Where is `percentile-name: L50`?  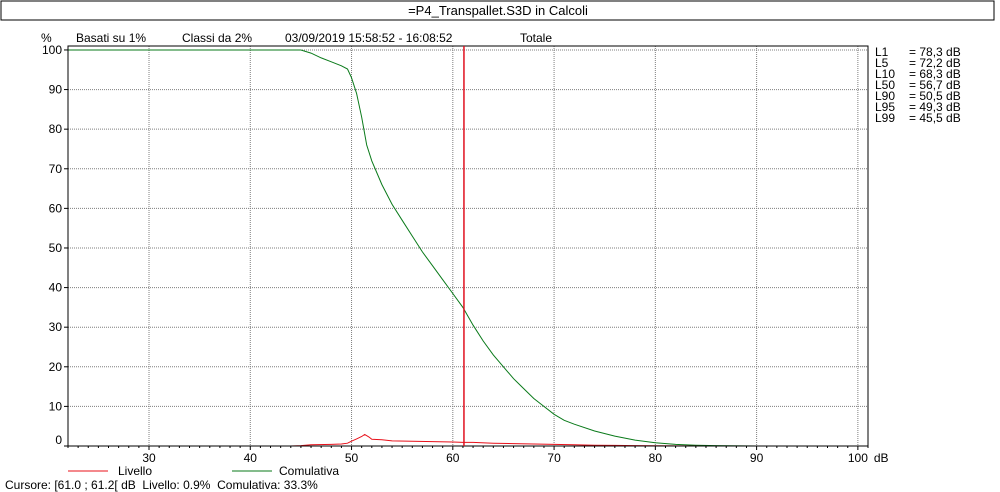
percentile-name: L50 is located at coordinates (885, 85).